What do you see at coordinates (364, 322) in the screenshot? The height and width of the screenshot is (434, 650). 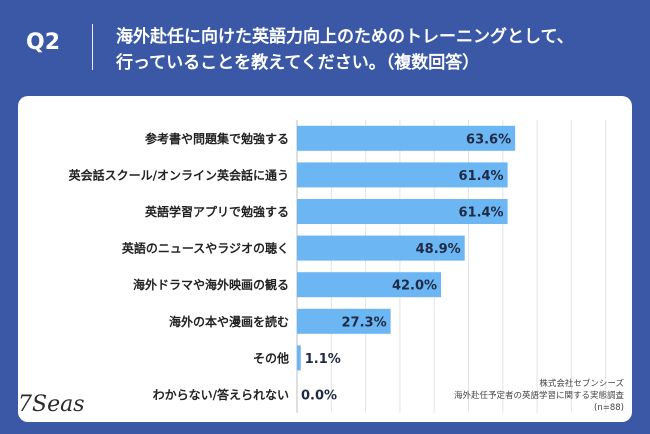 I see `value-label: 27.3%` at bounding box center [364, 322].